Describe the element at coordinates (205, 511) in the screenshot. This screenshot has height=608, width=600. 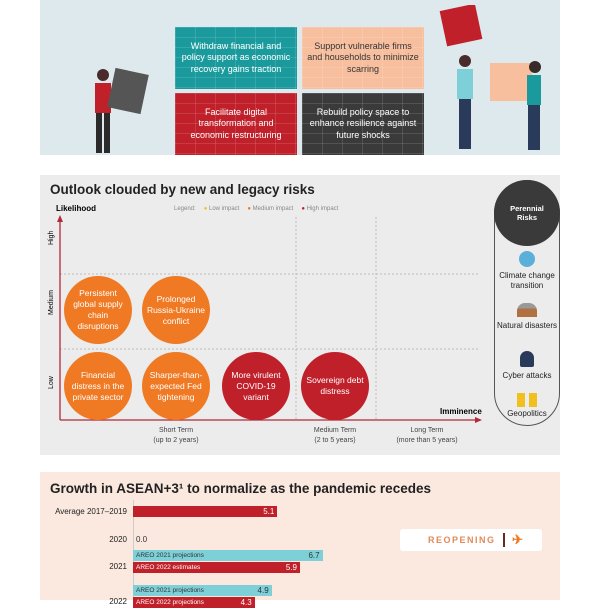
I see `growth-bar: 5.1` at that location.